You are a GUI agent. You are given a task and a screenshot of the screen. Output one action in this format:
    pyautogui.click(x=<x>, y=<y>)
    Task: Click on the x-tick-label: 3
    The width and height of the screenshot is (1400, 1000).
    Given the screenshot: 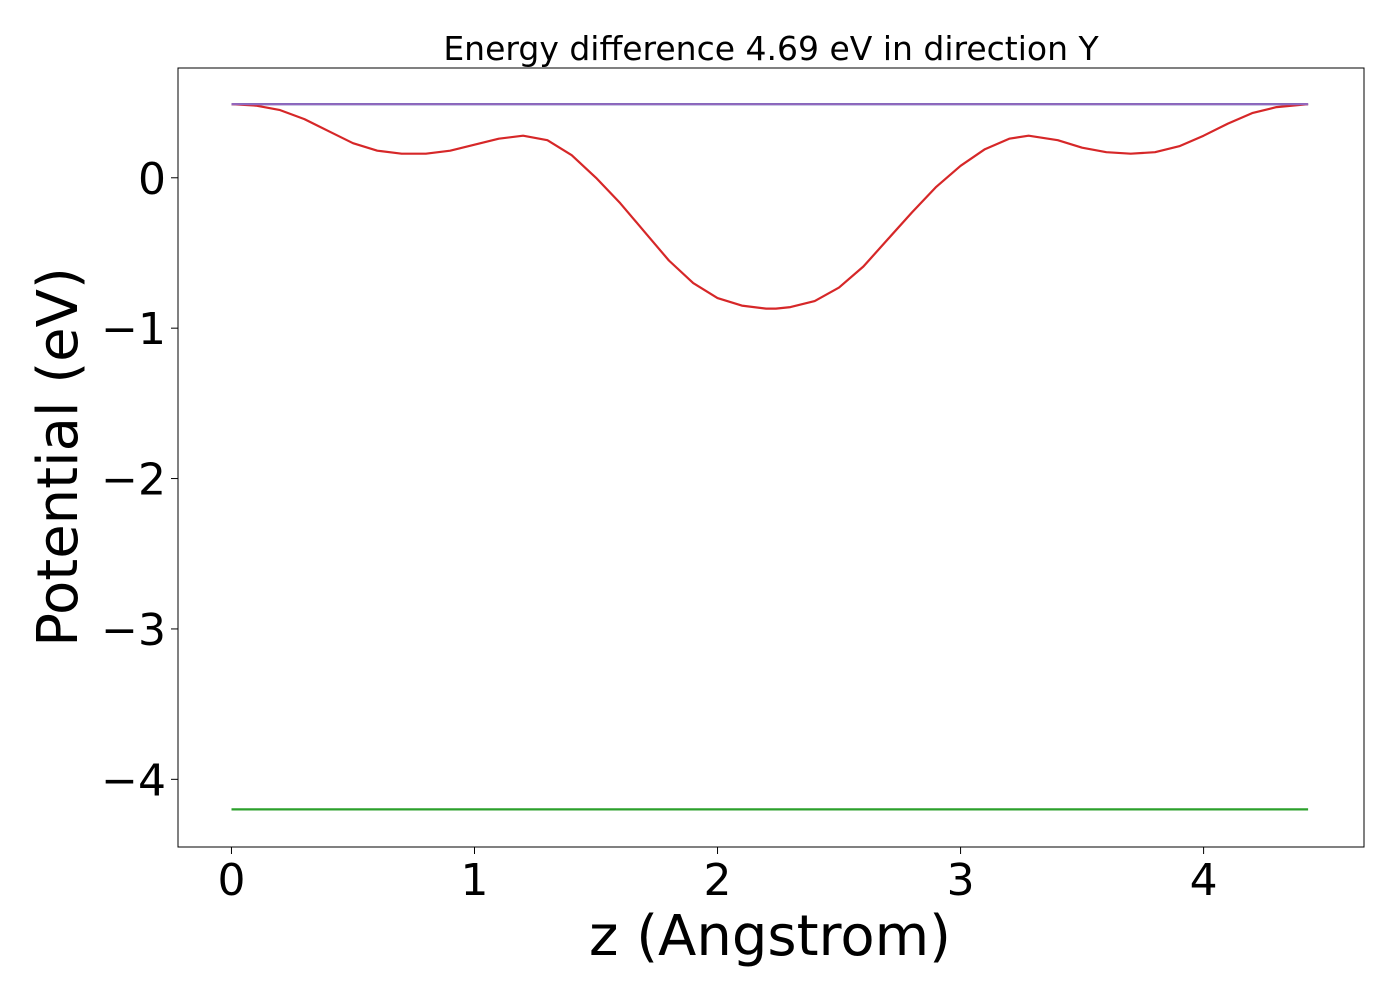 What is the action you would take?
    pyautogui.click(x=961, y=880)
    